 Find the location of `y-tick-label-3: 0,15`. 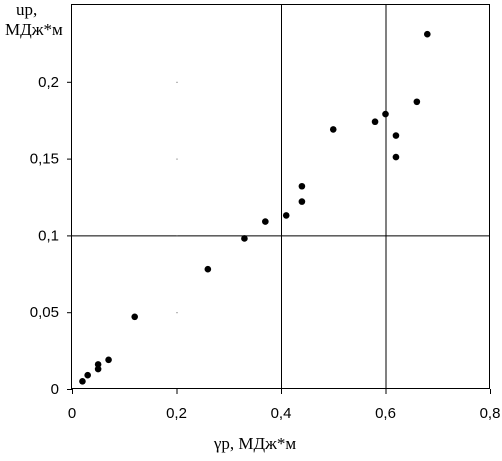

y-tick-label-3: 0,15 is located at coordinates (44, 159).